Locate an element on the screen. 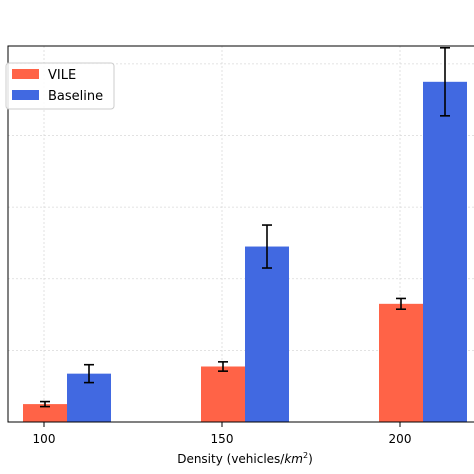 The width and height of the screenshot is (474, 474). legend-label-baseline: Baseline is located at coordinates (75, 96).